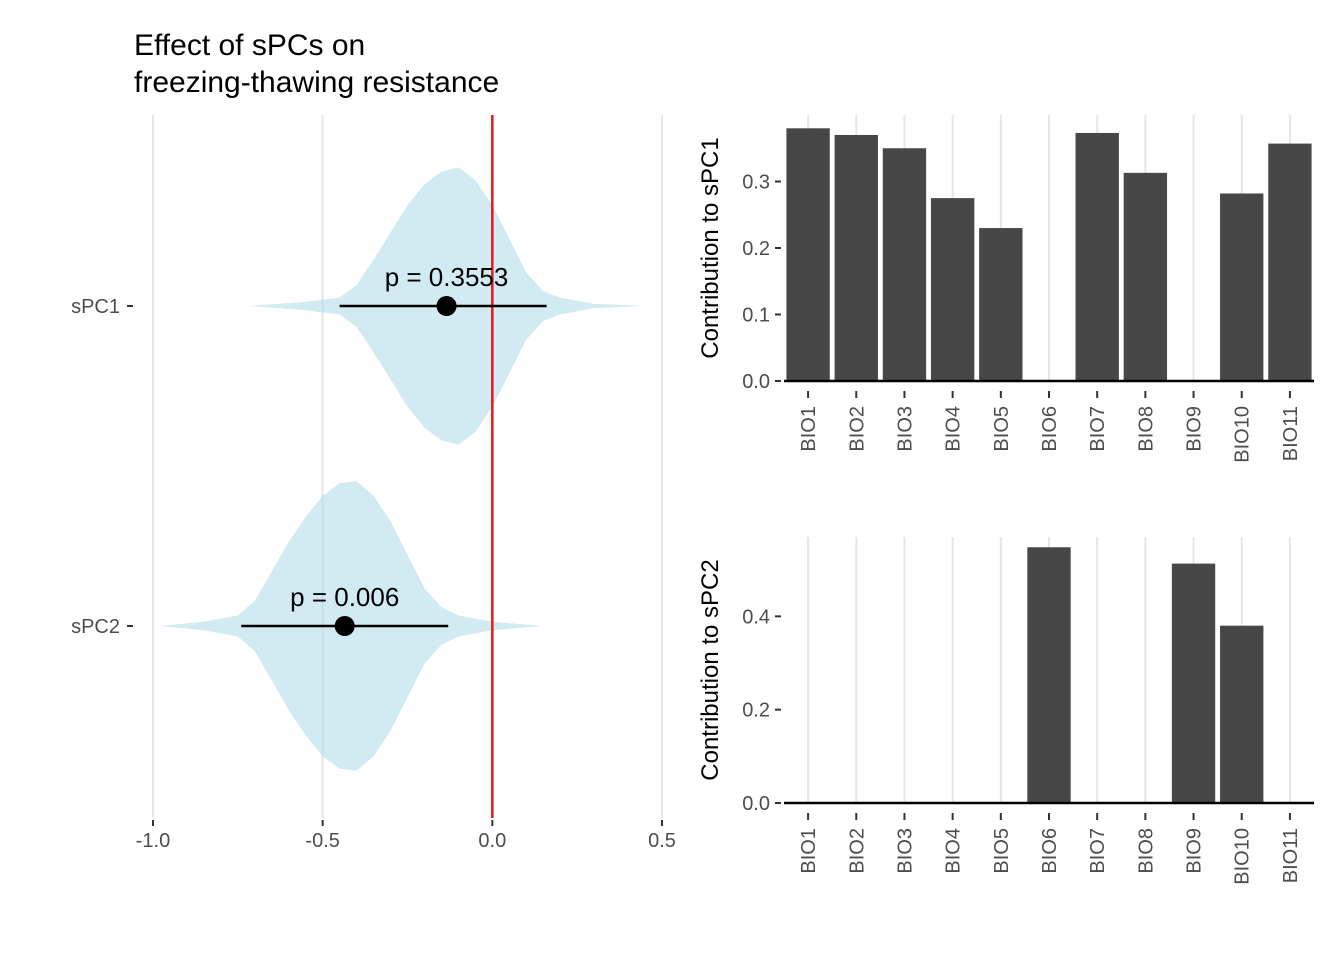  What do you see at coordinates (1001, 304) in the screenshot?
I see `bar-bio5` at bounding box center [1001, 304].